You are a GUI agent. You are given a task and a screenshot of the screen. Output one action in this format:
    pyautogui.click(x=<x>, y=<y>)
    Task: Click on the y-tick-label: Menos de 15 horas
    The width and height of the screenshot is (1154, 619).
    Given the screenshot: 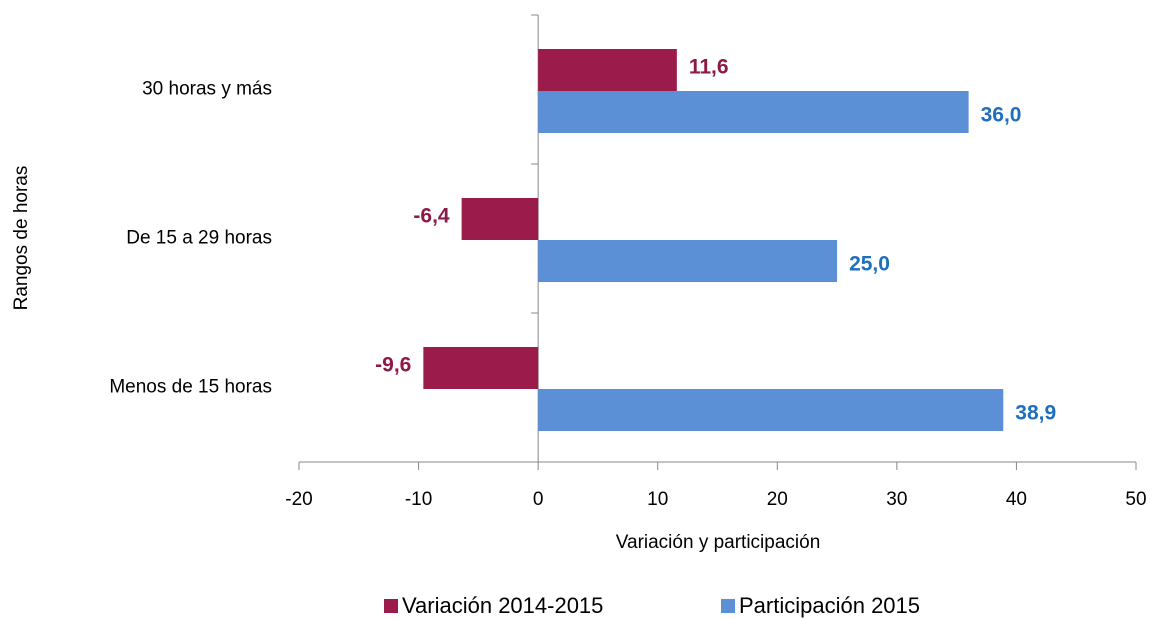 What is the action you would take?
    pyautogui.click(x=190, y=387)
    